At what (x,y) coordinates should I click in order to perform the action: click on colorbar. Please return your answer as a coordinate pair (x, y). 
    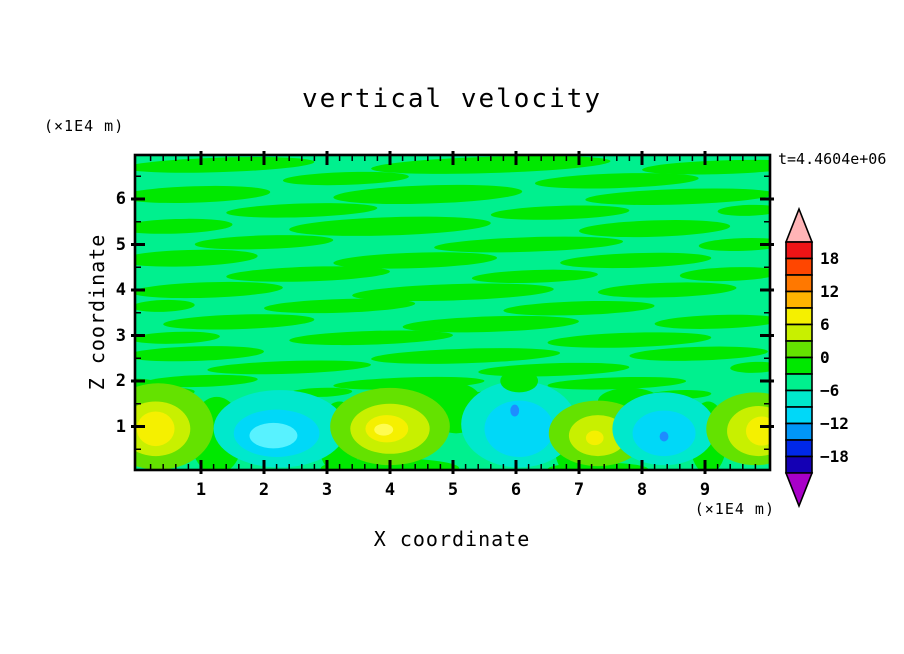
    Looking at the image, I should click on (799, 357).